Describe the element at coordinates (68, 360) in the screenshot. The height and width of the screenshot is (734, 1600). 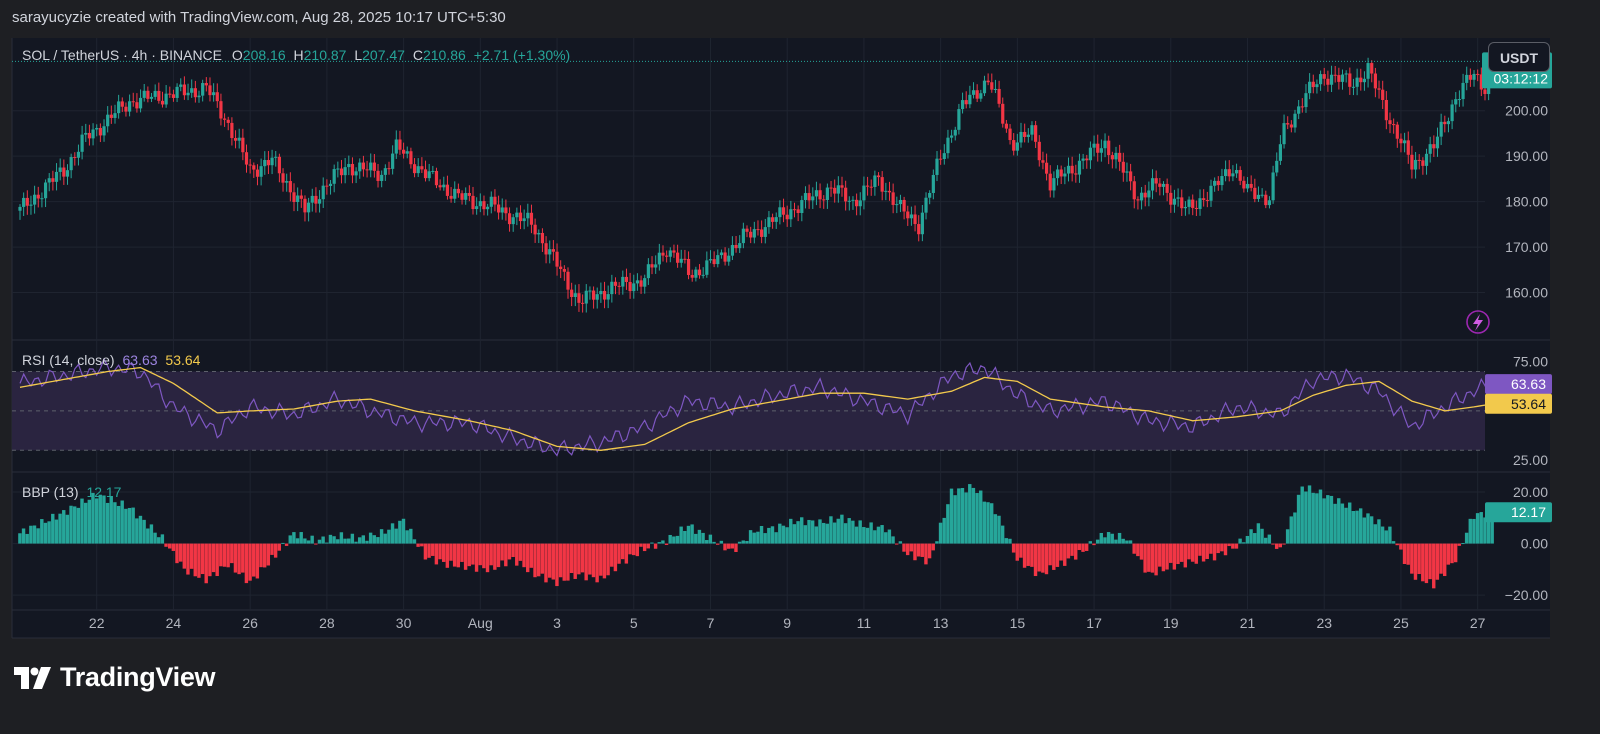
I see `rsi-name: RSI (14, close)` at that location.